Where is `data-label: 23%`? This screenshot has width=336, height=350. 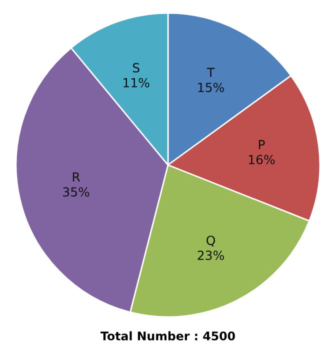
data-label: 23% is located at coordinates (211, 255).